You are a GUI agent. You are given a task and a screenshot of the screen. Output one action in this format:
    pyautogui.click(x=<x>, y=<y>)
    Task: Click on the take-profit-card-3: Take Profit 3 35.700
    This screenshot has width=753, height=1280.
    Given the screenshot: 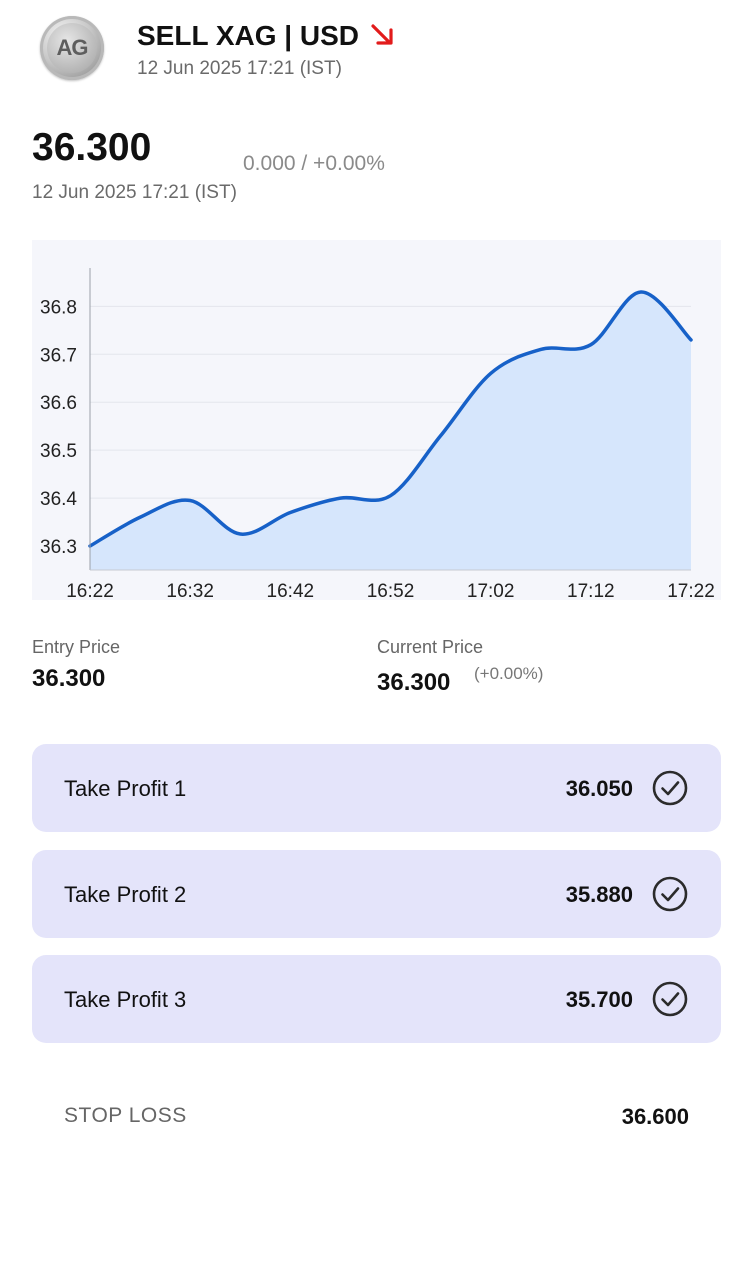 What is the action you would take?
    pyautogui.click(x=376, y=999)
    